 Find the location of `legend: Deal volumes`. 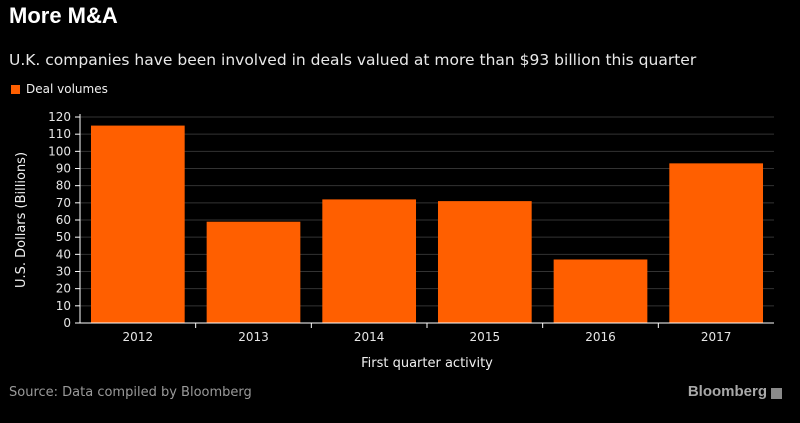

legend: Deal volumes is located at coordinates (59, 89).